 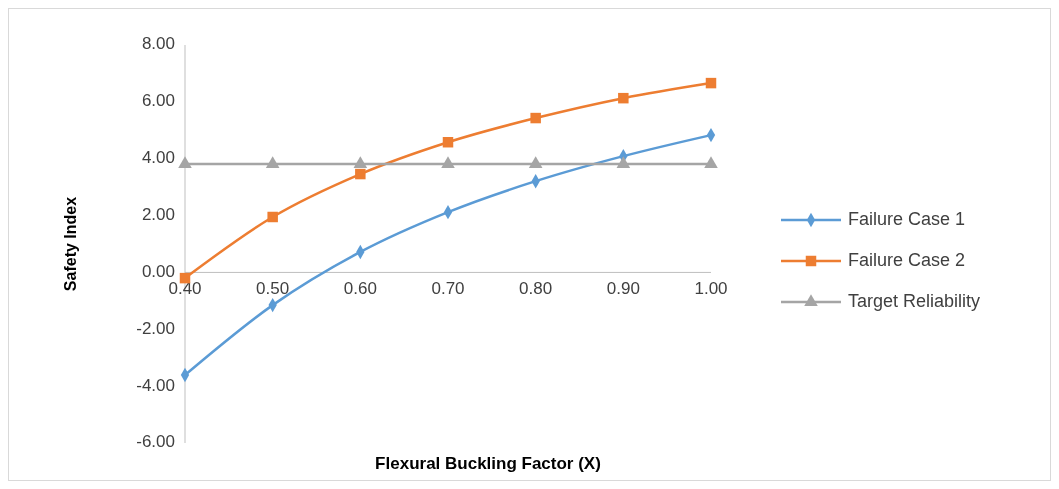 I want to click on x-tick-label: 0.50, so click(x=273, y=289).